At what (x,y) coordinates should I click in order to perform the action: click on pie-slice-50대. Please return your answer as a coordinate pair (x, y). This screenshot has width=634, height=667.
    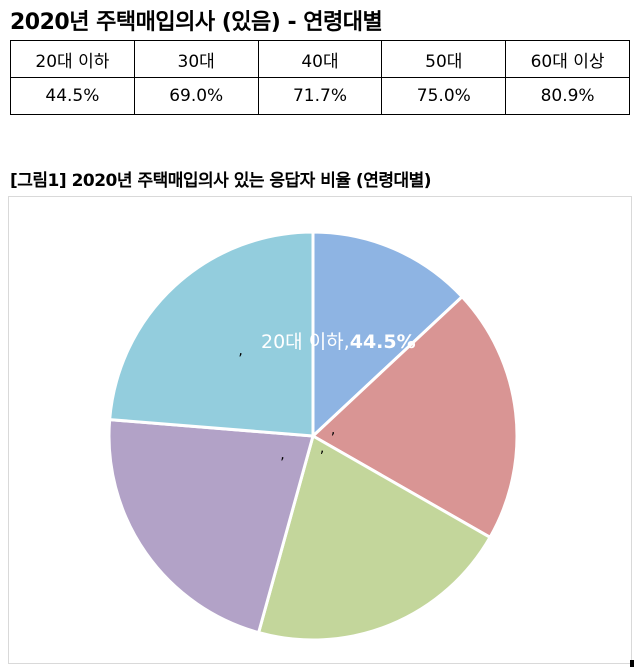
    Looking at the image, I should click on (211, 526).